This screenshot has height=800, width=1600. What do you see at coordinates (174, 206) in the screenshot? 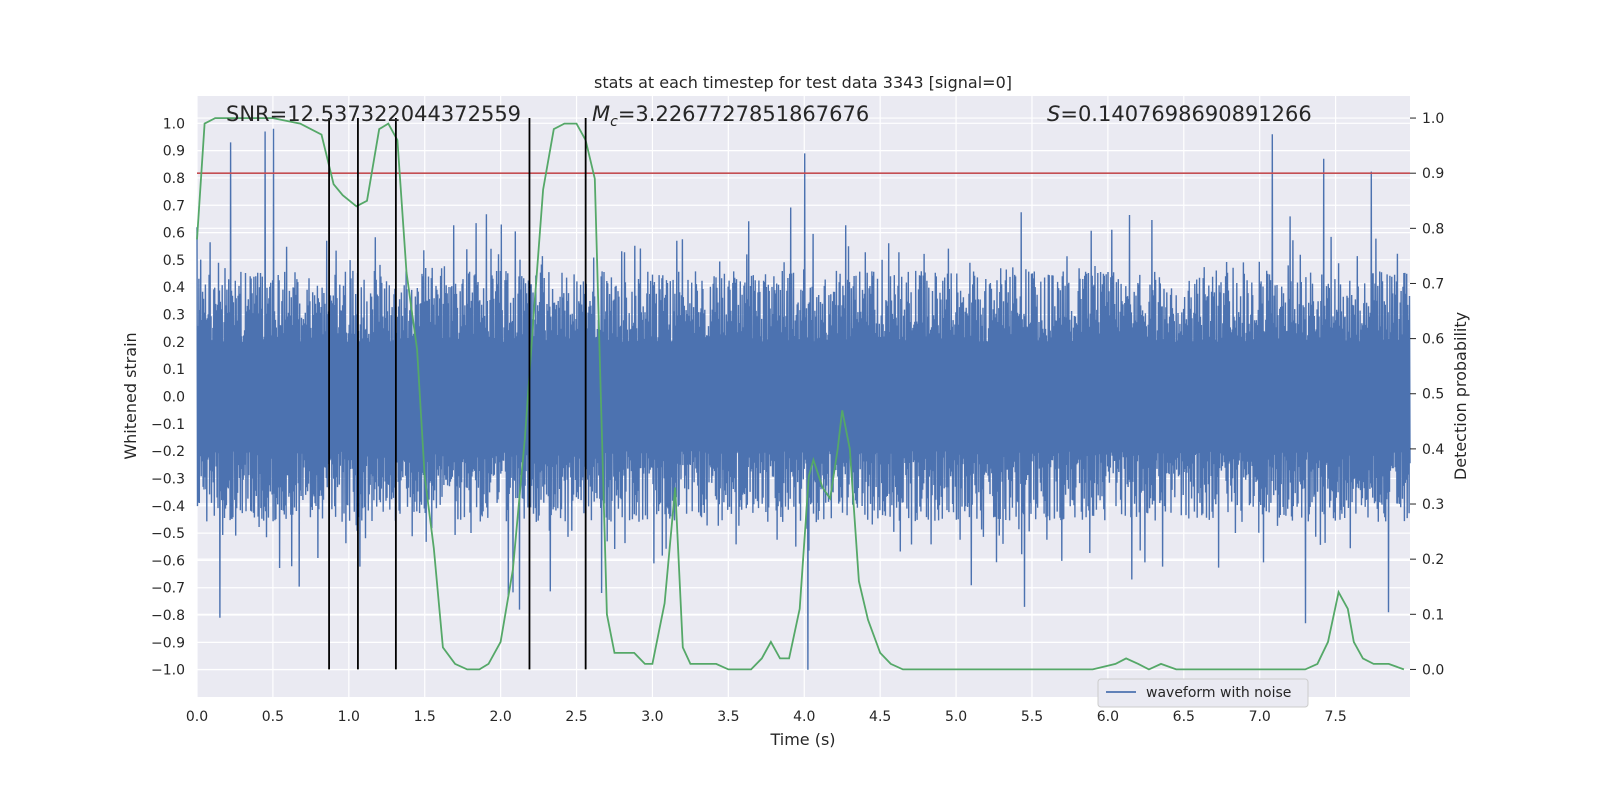
I see `y-tick-label: 0.7` at bounding box center [174, 206].